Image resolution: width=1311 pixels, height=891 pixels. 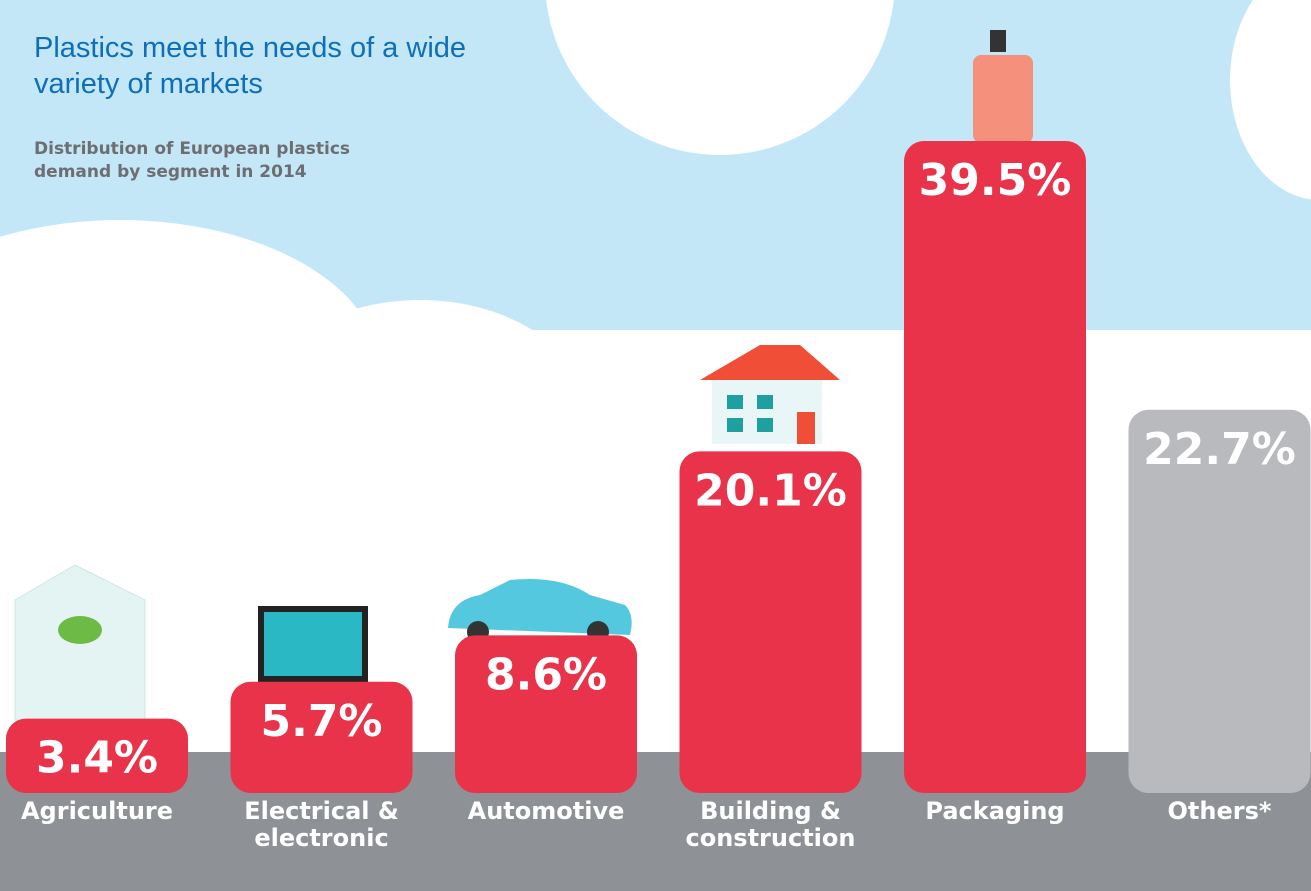 What do you see at coordinates (313, 644) in the screenshot?
I see `tv` at bounding box center [313, 644].